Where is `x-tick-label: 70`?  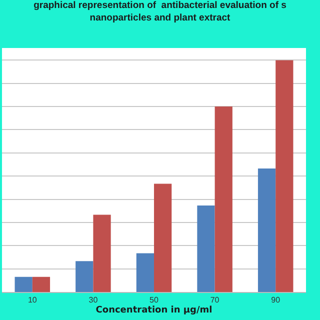
x-tick-label: 70 is located at coordinates (215, 300).